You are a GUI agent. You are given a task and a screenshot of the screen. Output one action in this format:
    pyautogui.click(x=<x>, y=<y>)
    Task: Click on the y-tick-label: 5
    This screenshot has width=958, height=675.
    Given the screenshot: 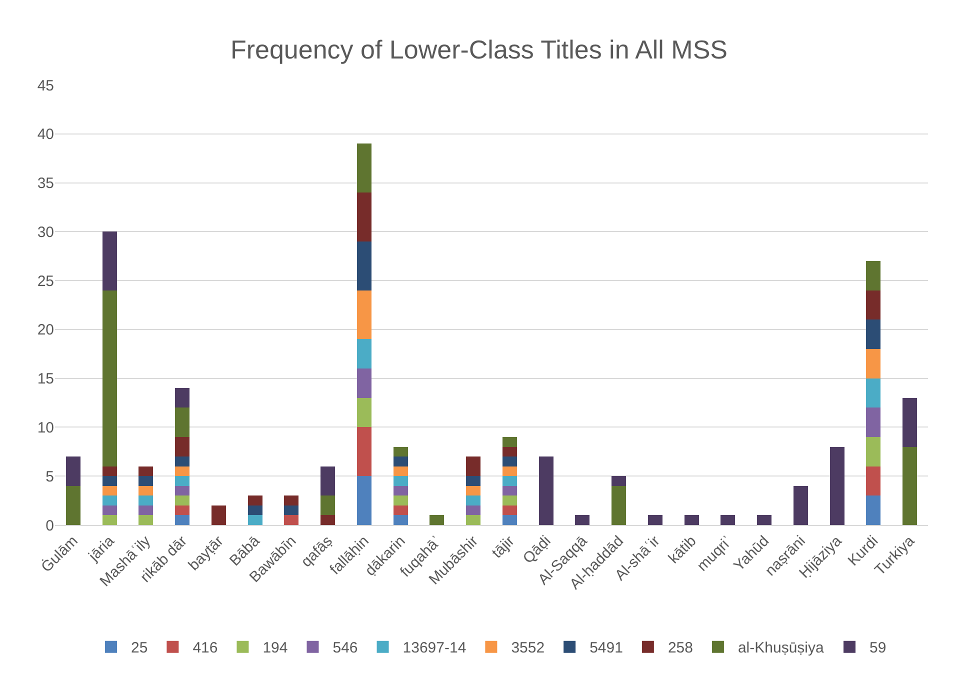 What is the action you would take?
    pyautogui.click(x=50, y=477)
    